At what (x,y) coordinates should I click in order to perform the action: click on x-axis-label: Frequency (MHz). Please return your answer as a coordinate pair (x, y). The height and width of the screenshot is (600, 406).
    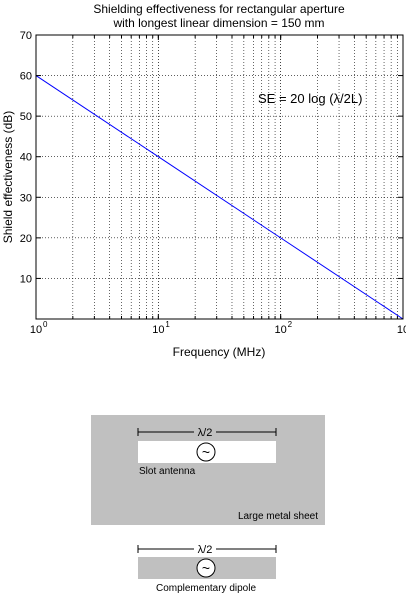
    Looking at the image, I should click on (219, 352).